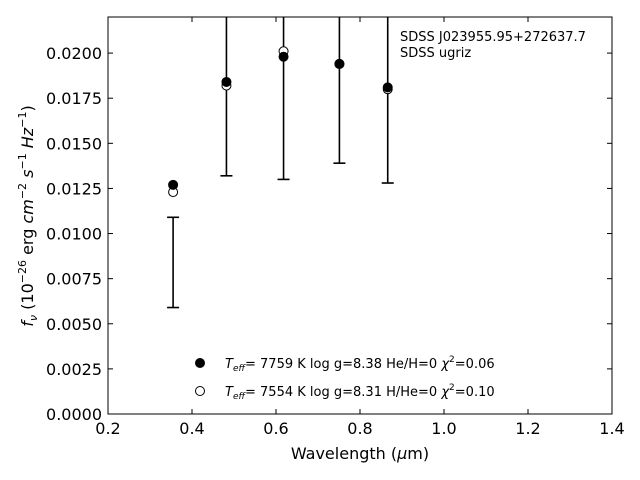  I want to click on legend-label-model-2: Teff= 7554 K log g=8.31 H/He=0 χ2=0.10, so click(360, 392).